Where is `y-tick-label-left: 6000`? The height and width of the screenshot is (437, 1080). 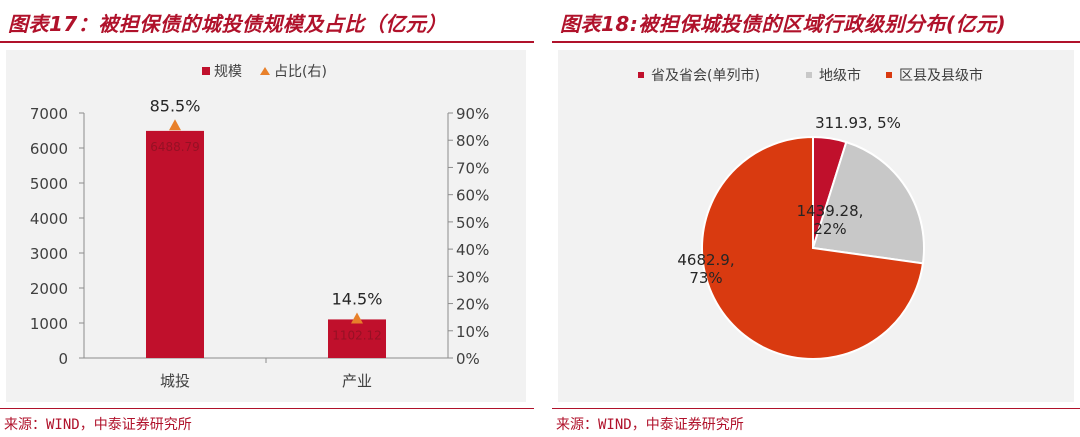 y-tick-label-left: 6000 is located at coordinates (49, 149).